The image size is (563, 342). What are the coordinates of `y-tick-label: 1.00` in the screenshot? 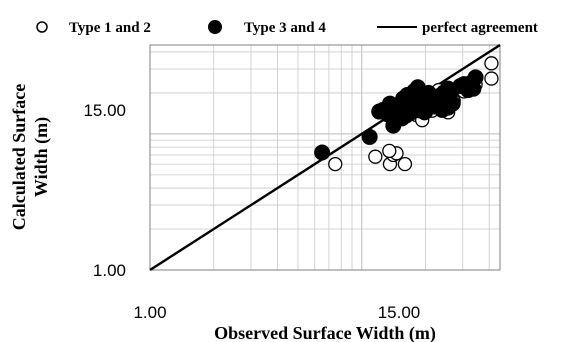 It's located at (109, 270).